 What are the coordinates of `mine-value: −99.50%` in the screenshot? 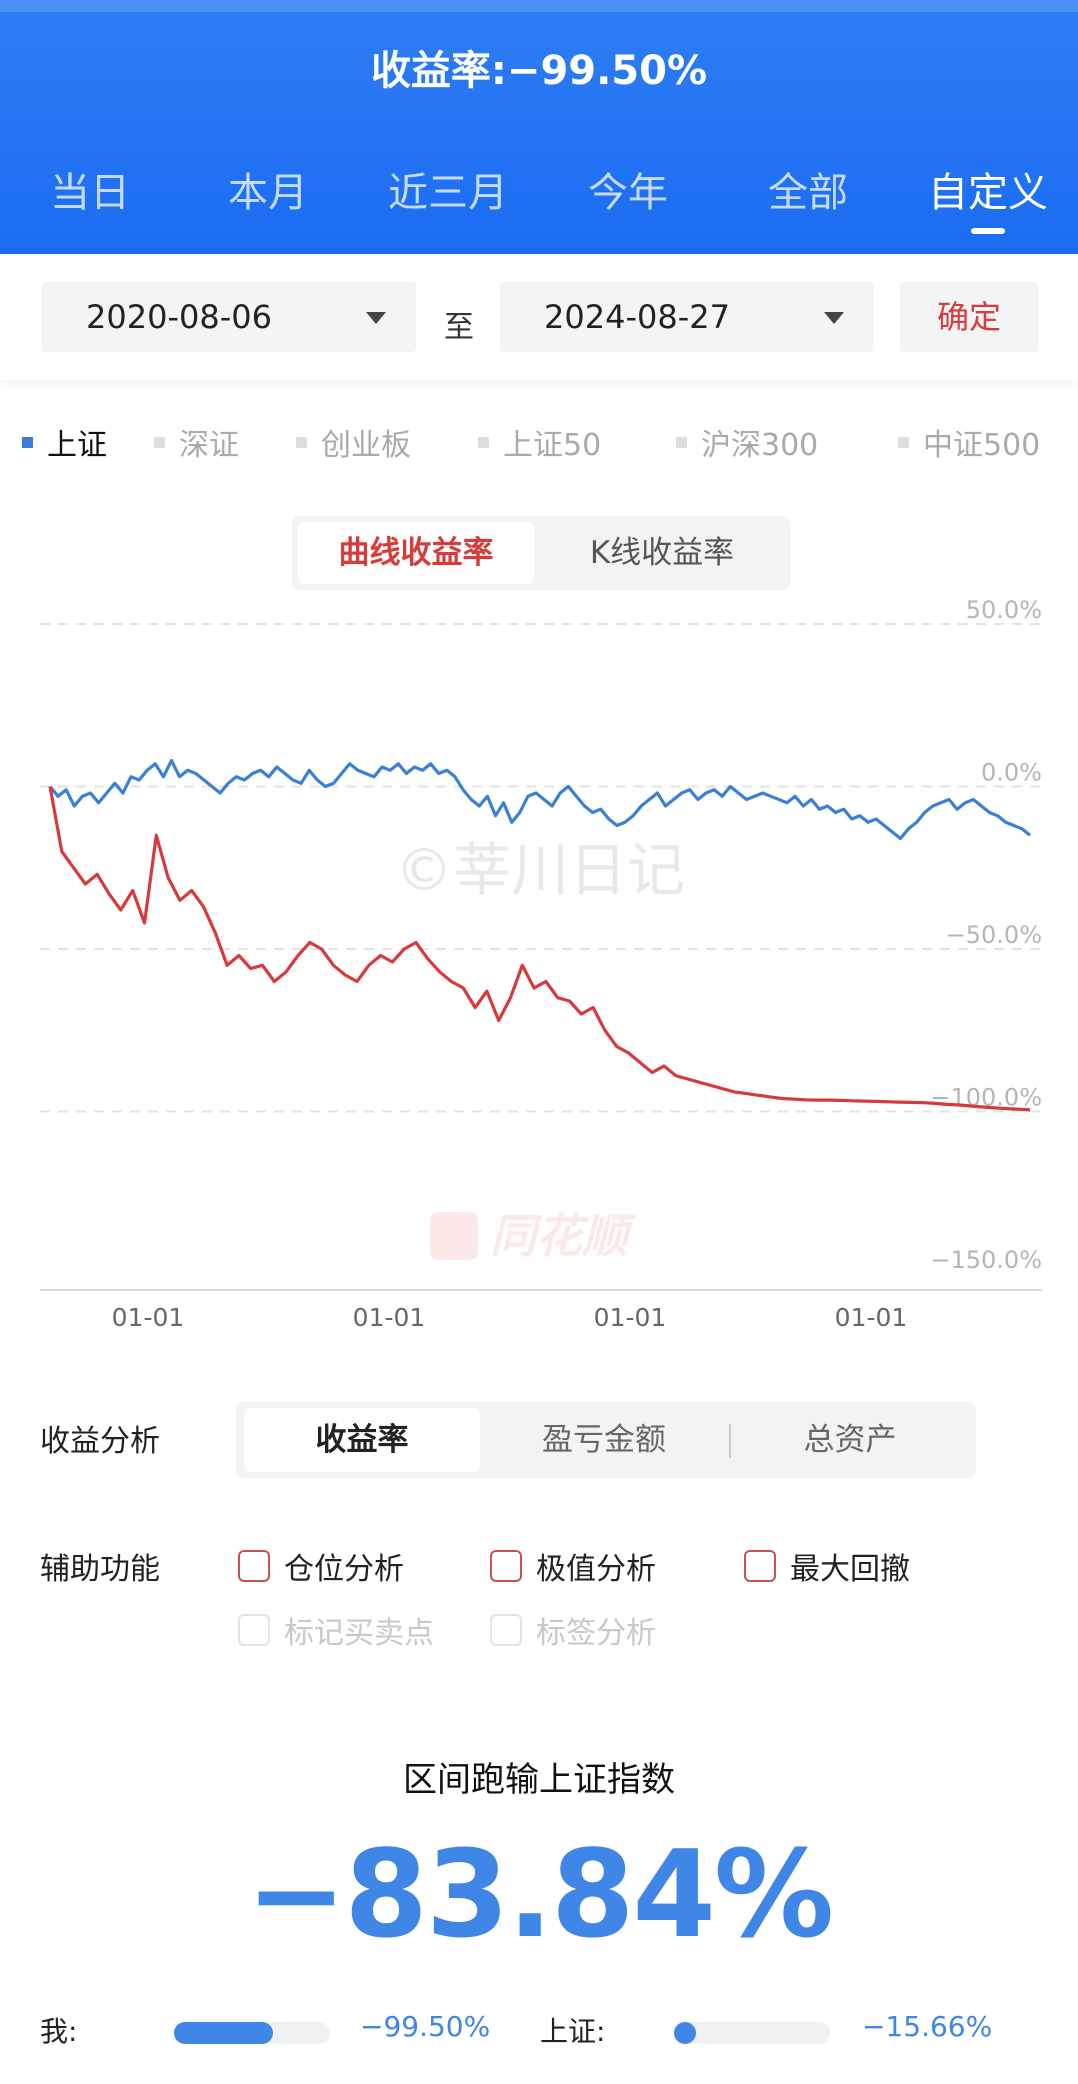 It's located at (425, 2026).